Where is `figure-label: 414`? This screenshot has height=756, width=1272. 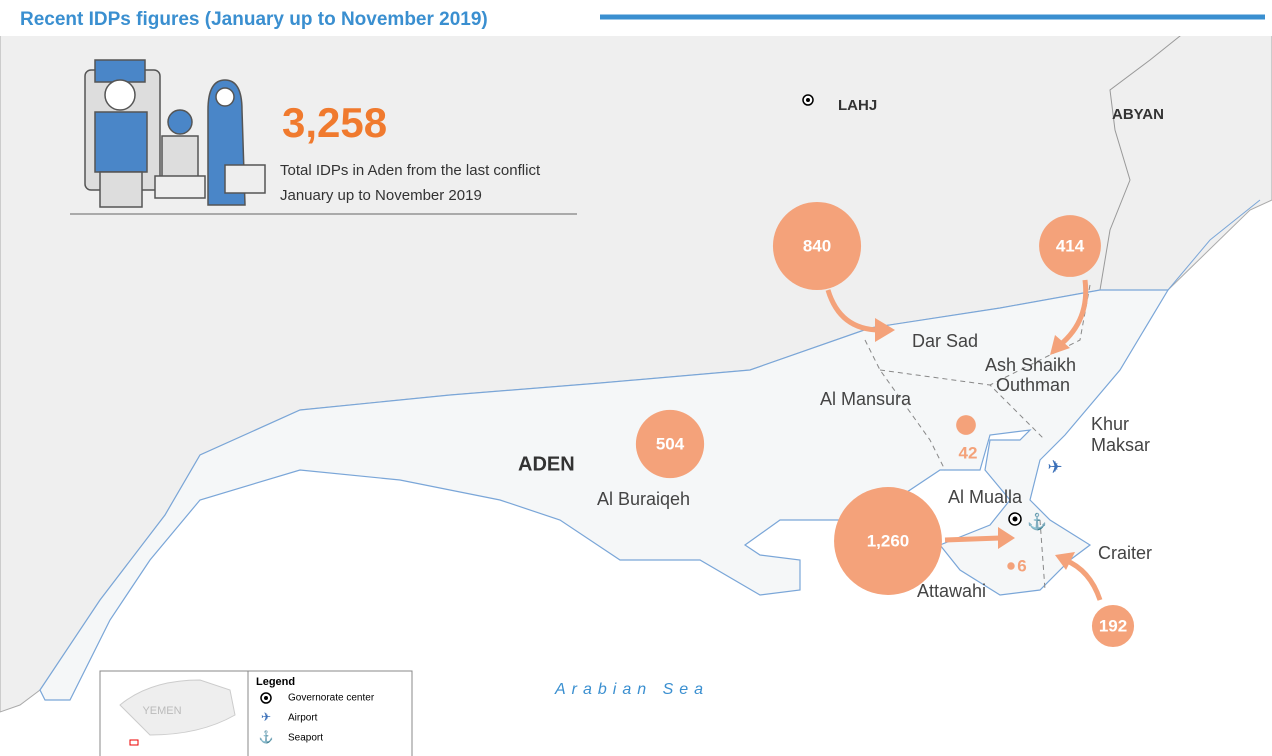
figure-label: 414 is located at coordinates (1070, 245).